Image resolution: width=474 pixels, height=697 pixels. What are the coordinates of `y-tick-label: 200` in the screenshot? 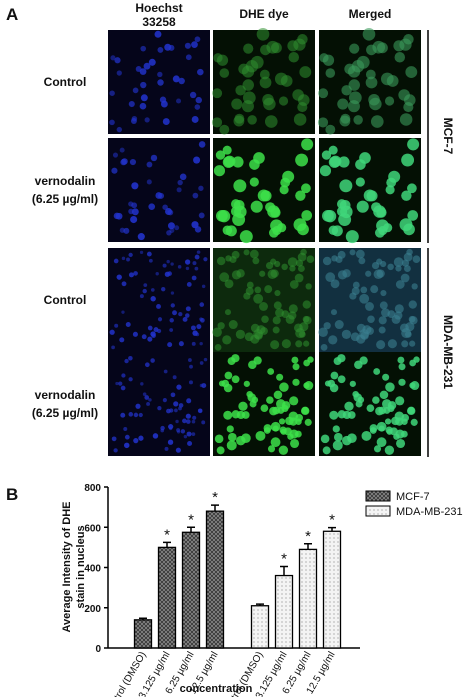 It's located at (92, 609).